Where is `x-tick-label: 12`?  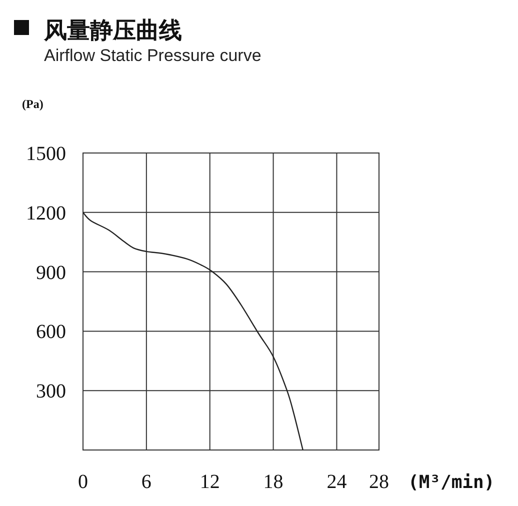
x-tick-label: 12 is located at coordinates (210, 482).